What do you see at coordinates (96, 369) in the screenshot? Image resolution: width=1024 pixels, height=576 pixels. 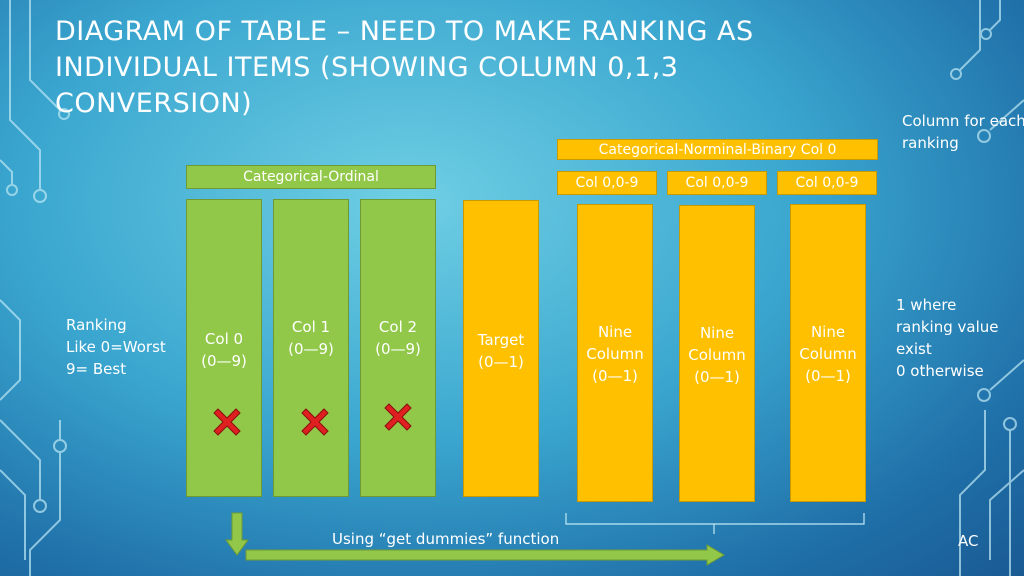 I see `ranking-note-line3: 9= Best` at bounding box center [96, 369].